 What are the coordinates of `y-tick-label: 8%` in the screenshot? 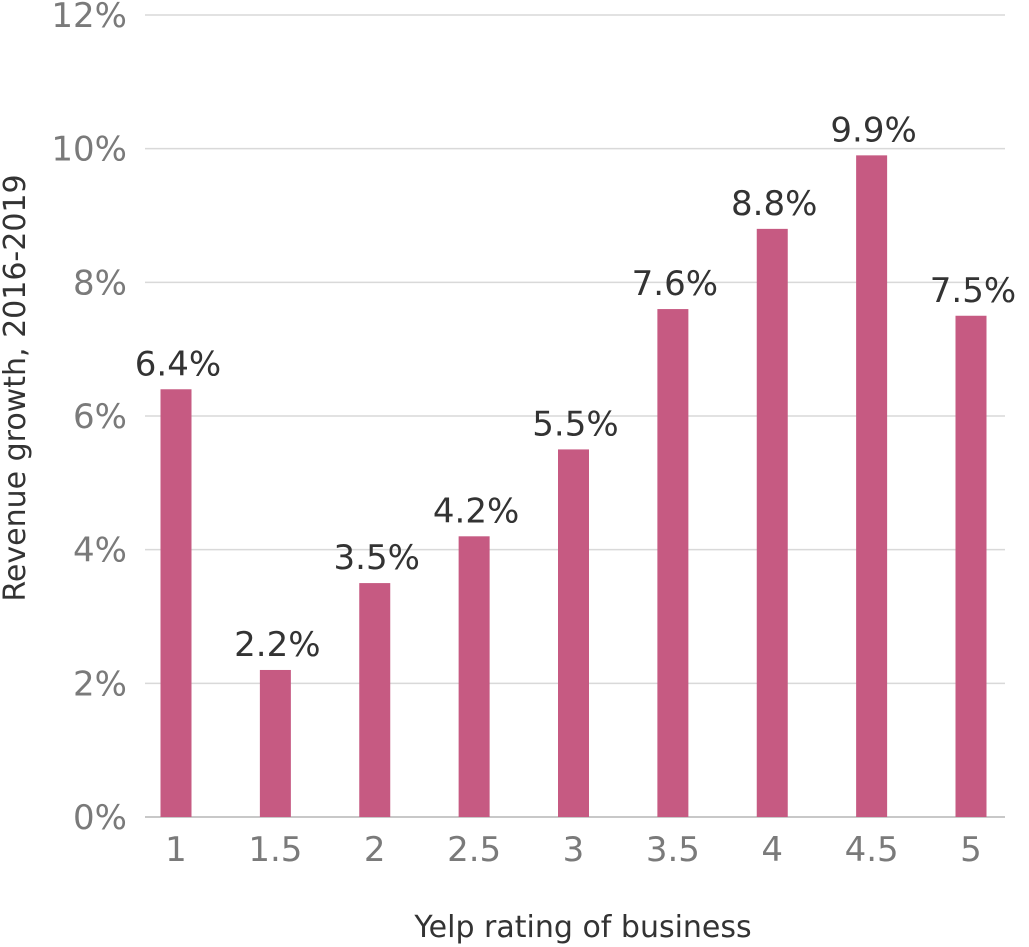 It's located at (100, 283).